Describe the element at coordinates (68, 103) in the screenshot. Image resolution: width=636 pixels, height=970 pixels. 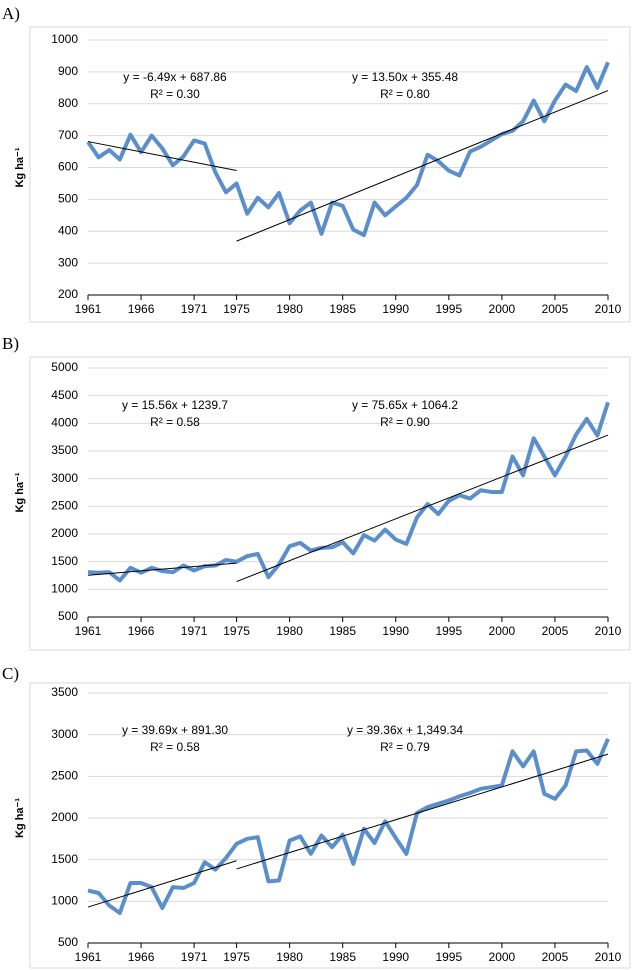
I see `y-tick-label: 800` at that location.